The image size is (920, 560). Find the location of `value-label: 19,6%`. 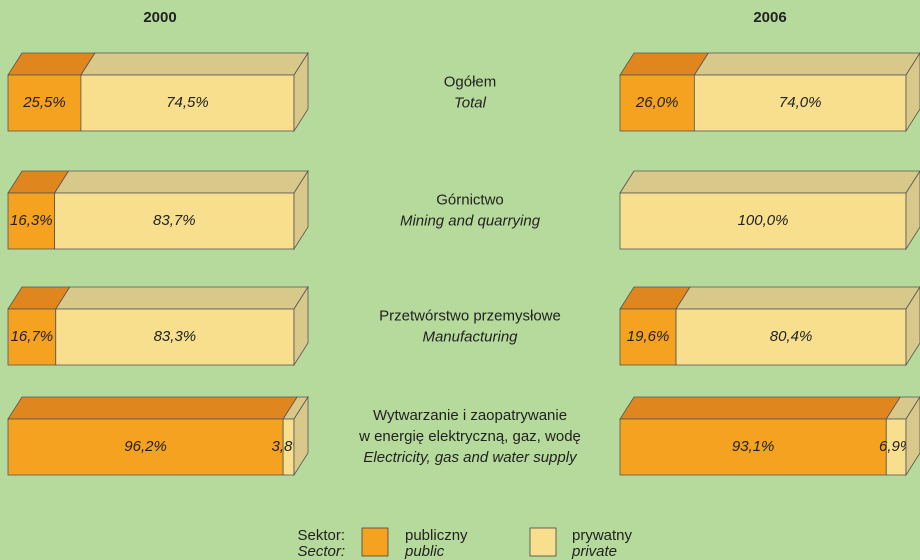

value-label: 19,6% is located at coordinates (648, 336).